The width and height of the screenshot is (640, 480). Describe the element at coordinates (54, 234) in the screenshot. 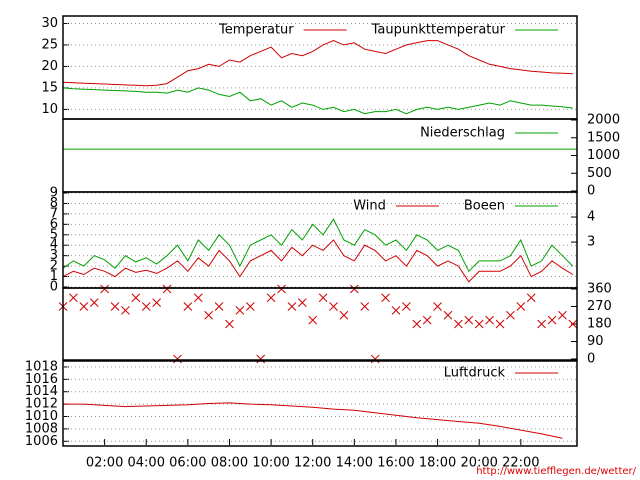

I see `y-tick-label: 5` at that location.